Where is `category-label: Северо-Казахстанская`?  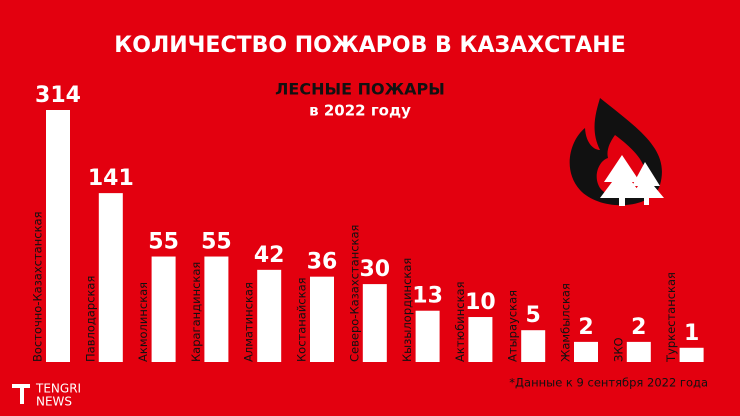
category-label: Северо-Казахстанская is located at coordinates (354, 293).